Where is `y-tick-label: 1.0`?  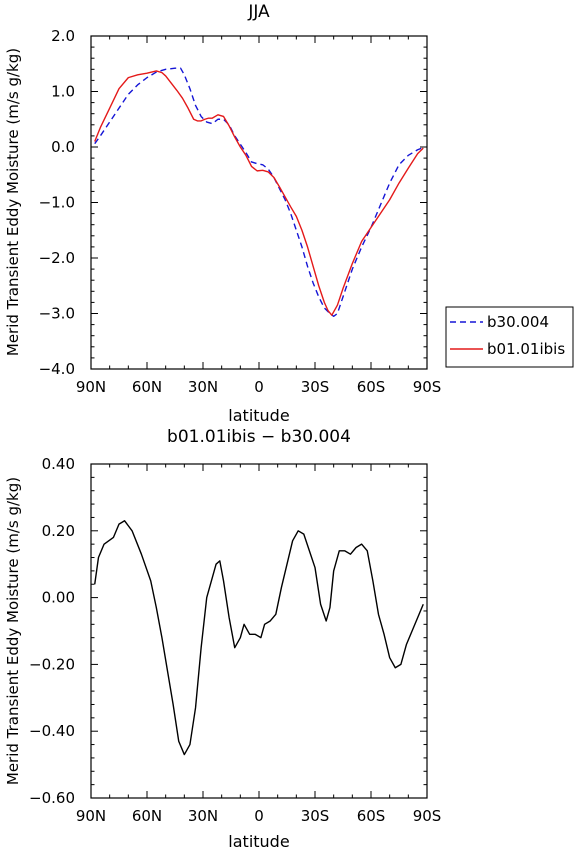
y-tick-label: 1.0 is located at coordinates (63, 92).